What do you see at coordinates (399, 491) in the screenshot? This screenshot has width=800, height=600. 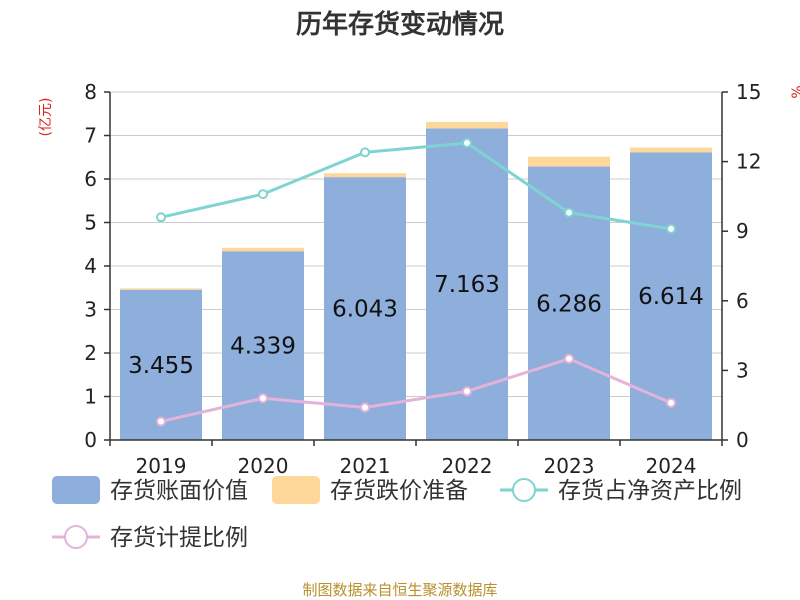 I see `legend-label: 存货跌价准备` at bounding box center [399, 491].